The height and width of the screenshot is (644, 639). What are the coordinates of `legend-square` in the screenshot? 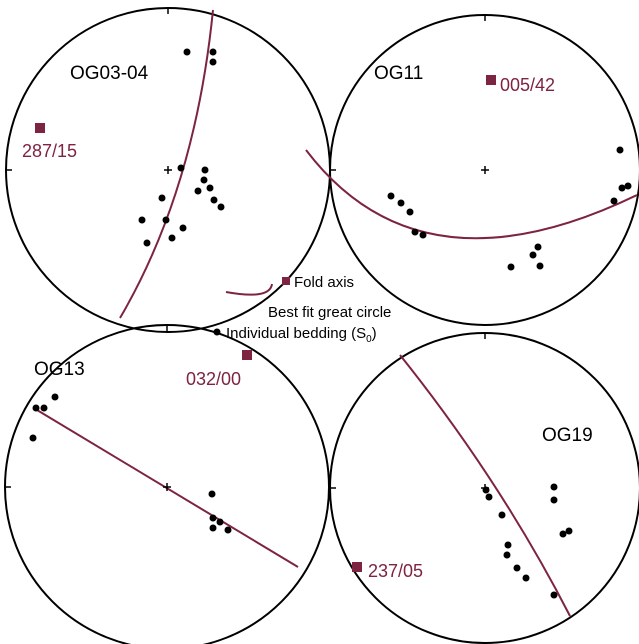 It's located at (286, 281).